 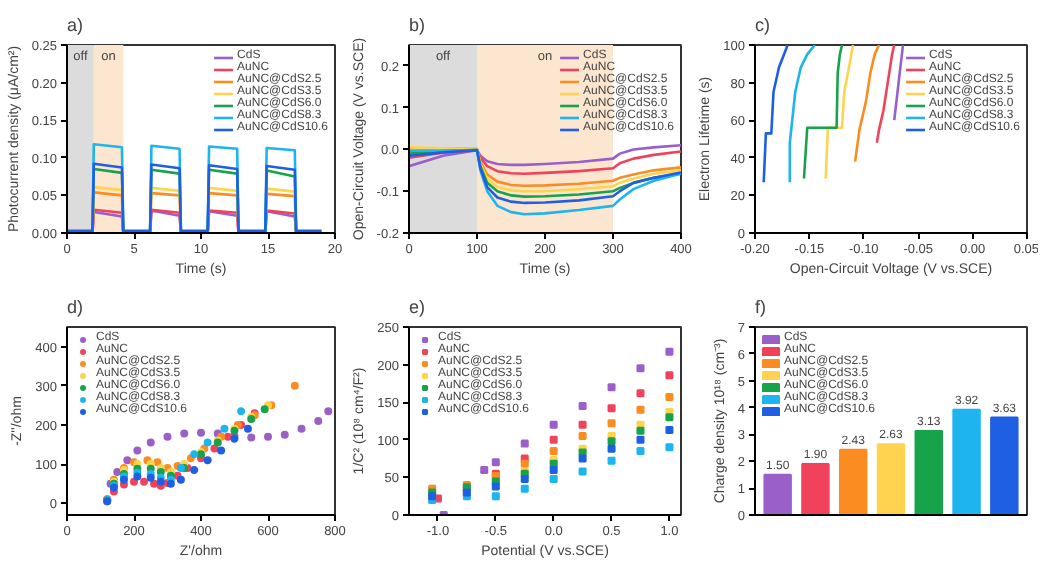 I want to click on chart-title: a), so click(x=75, y=25).